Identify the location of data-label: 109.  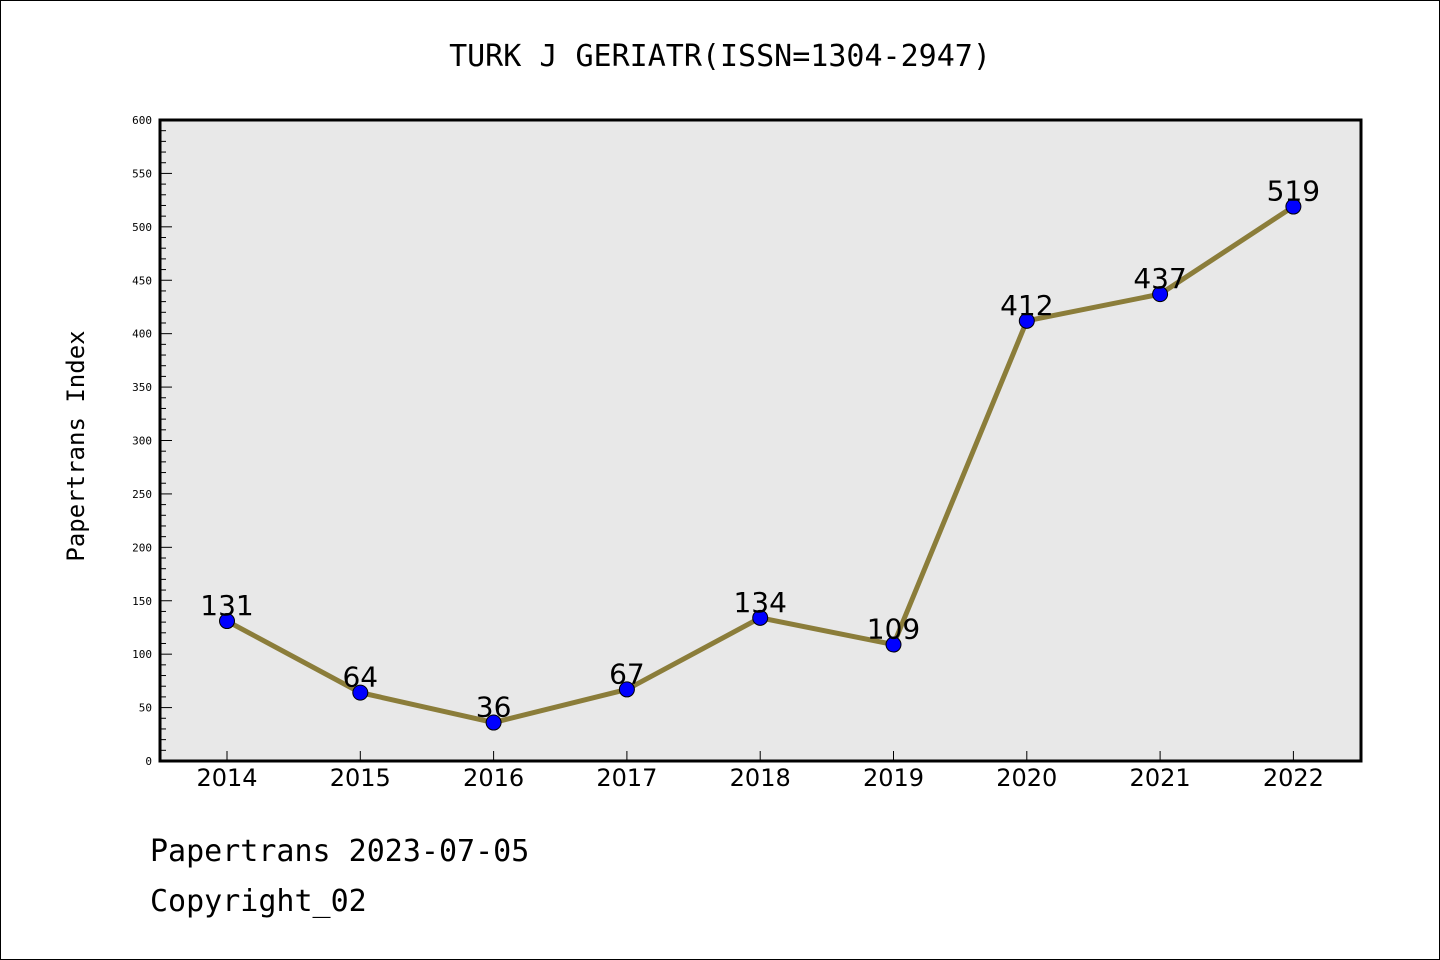
(893, 629).